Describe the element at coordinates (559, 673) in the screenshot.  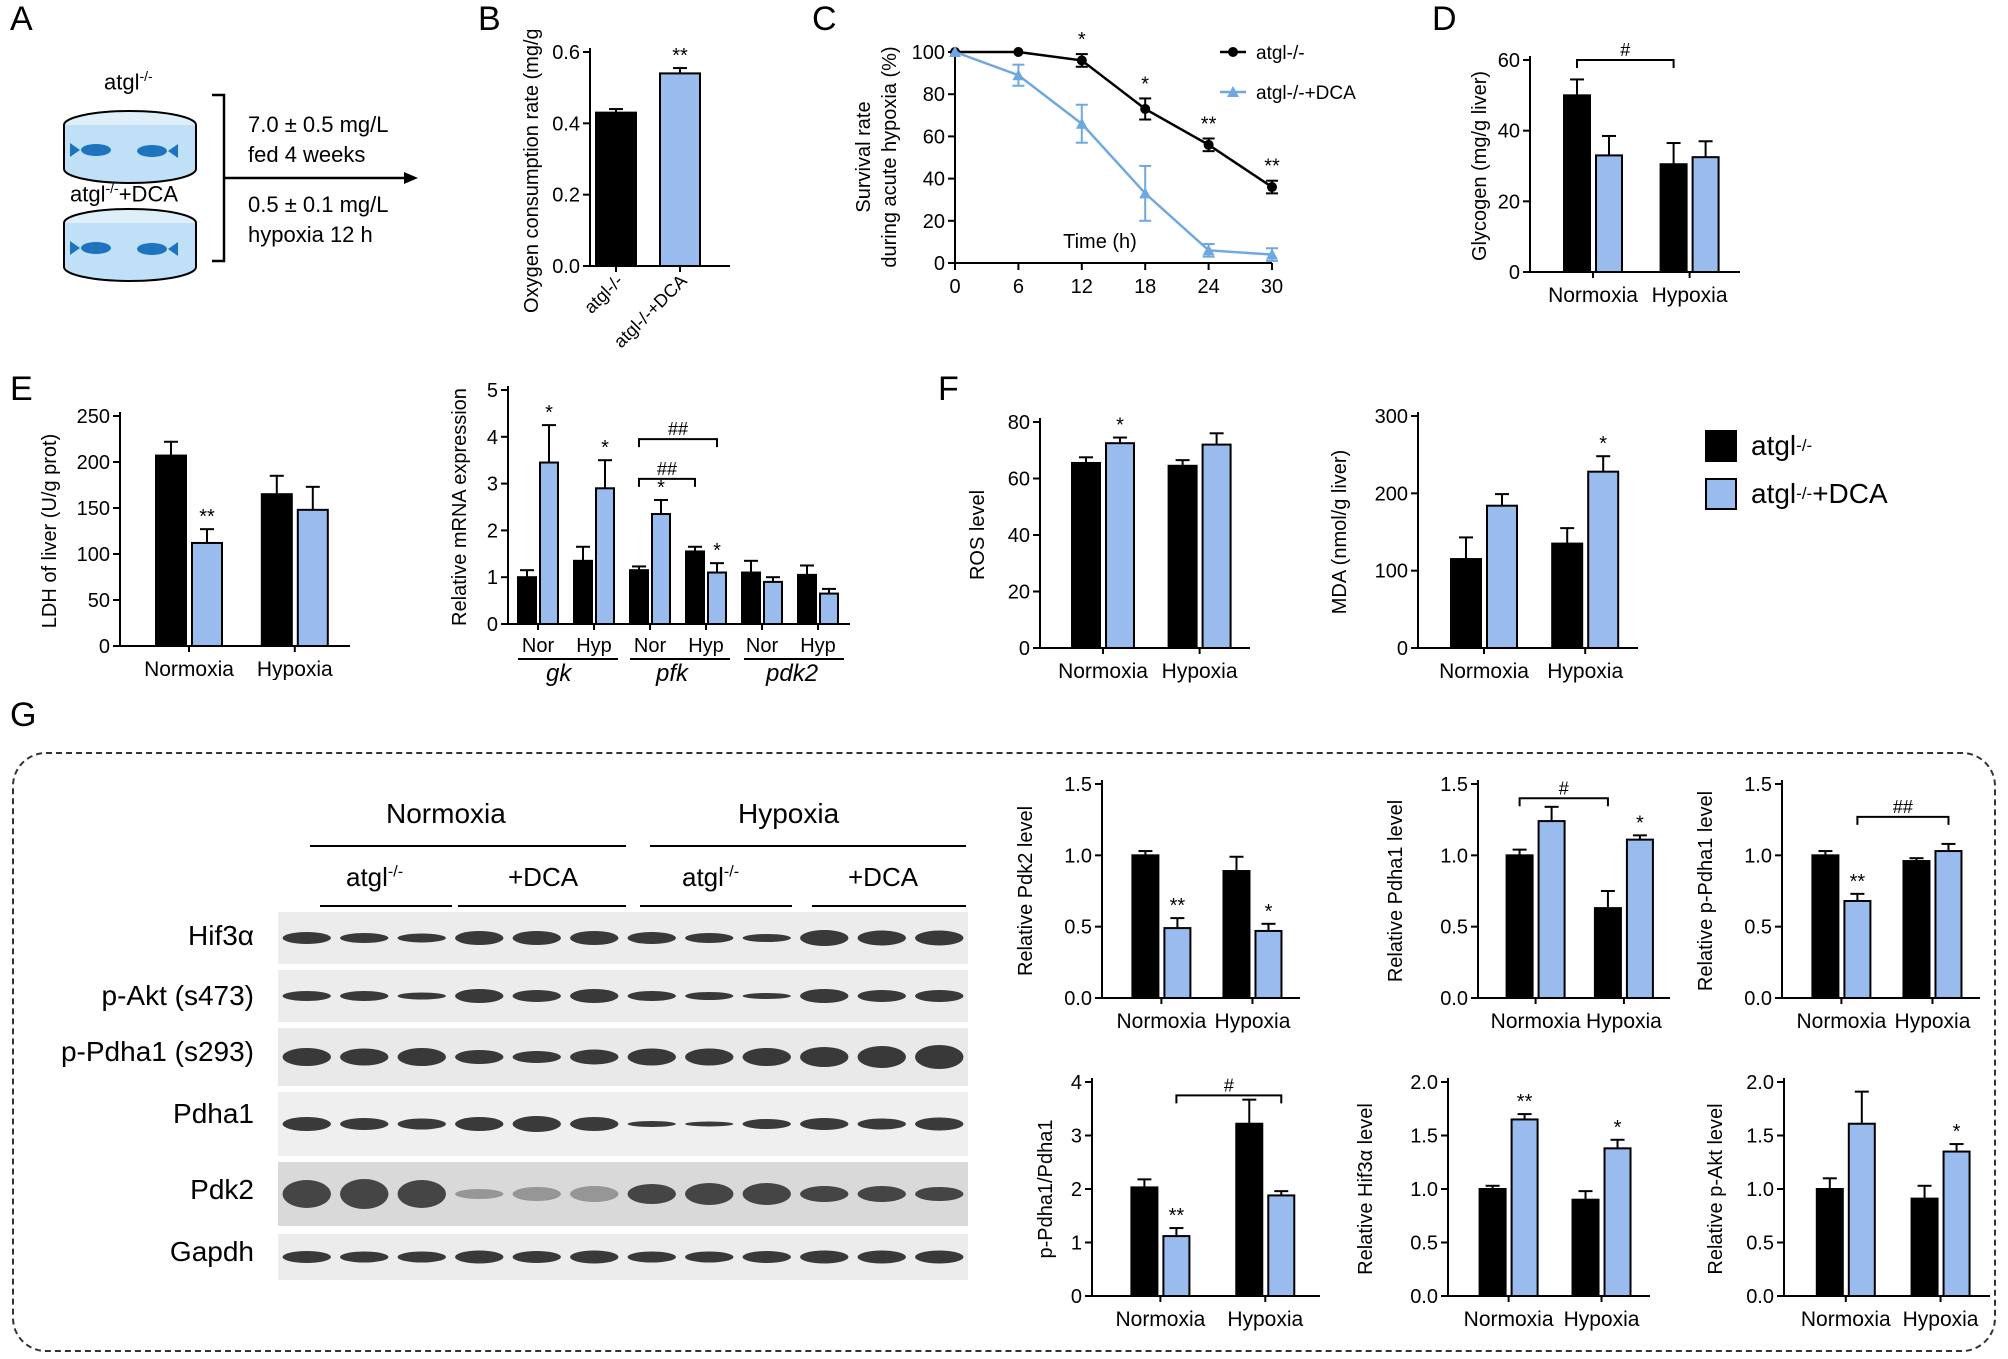
I see `gene-label-gk: gk` at that location.